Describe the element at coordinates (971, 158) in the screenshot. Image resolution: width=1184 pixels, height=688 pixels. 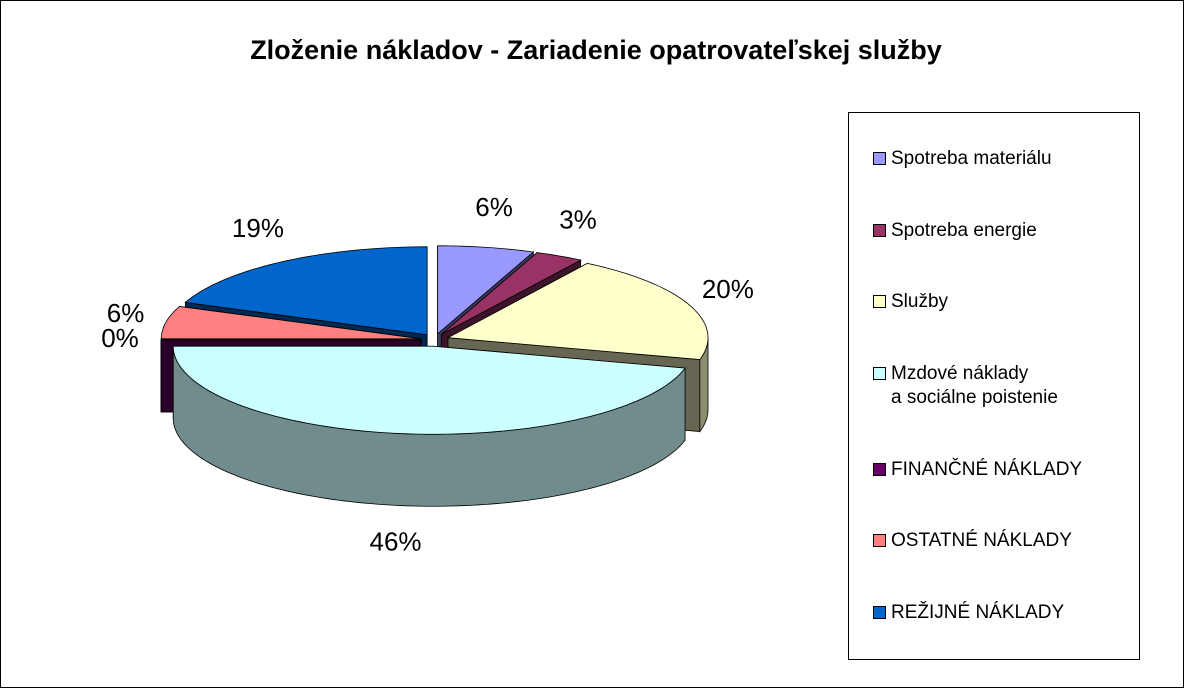
I see `legend-label: Spotreba materiálu` at that location.